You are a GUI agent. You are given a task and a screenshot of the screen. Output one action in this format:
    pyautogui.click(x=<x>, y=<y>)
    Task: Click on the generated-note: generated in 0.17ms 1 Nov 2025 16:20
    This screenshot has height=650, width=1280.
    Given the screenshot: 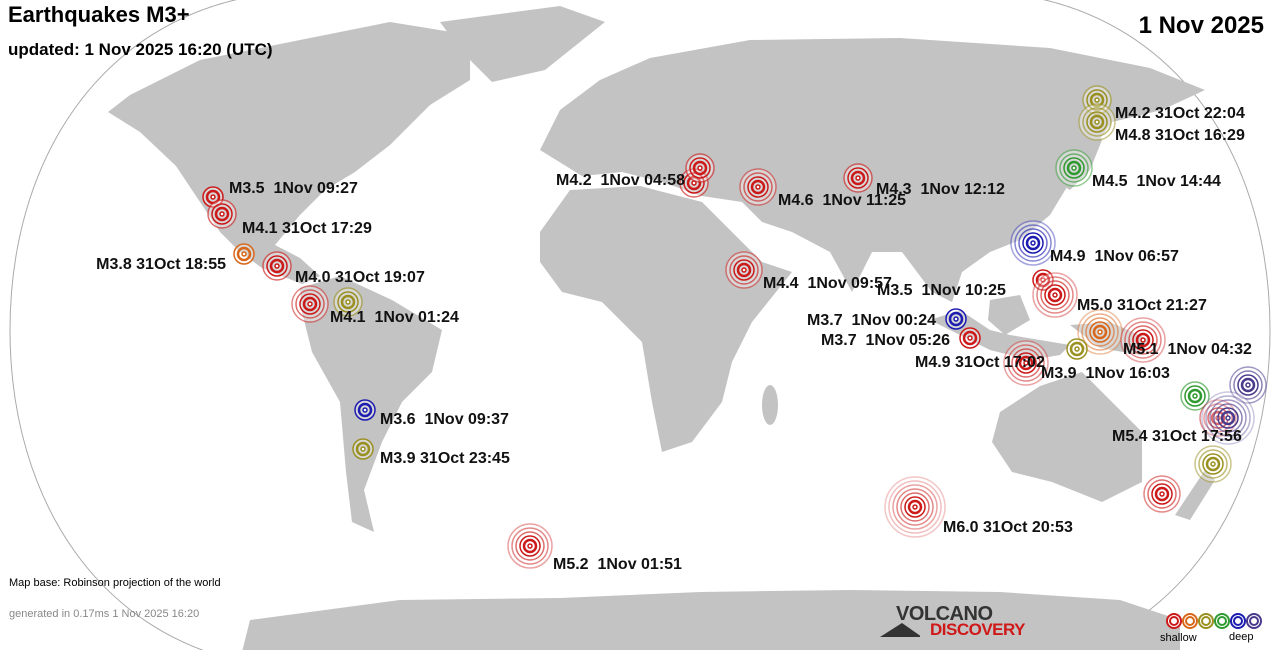 What is the action you would take?
    pyautogui.click(x=104, y=614)
    